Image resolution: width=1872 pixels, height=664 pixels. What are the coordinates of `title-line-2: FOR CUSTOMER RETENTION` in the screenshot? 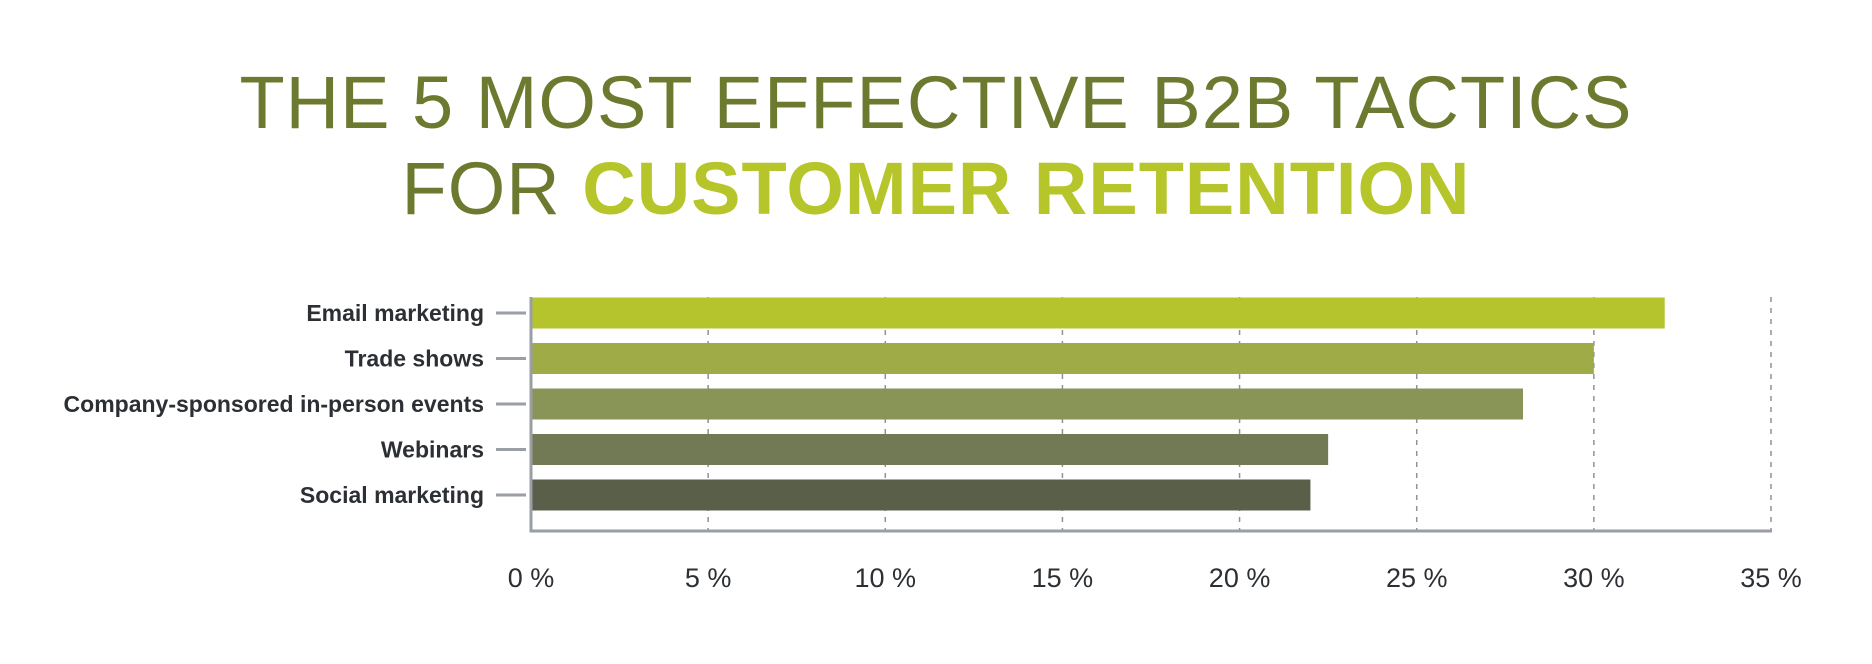 It's located at (936, 189).